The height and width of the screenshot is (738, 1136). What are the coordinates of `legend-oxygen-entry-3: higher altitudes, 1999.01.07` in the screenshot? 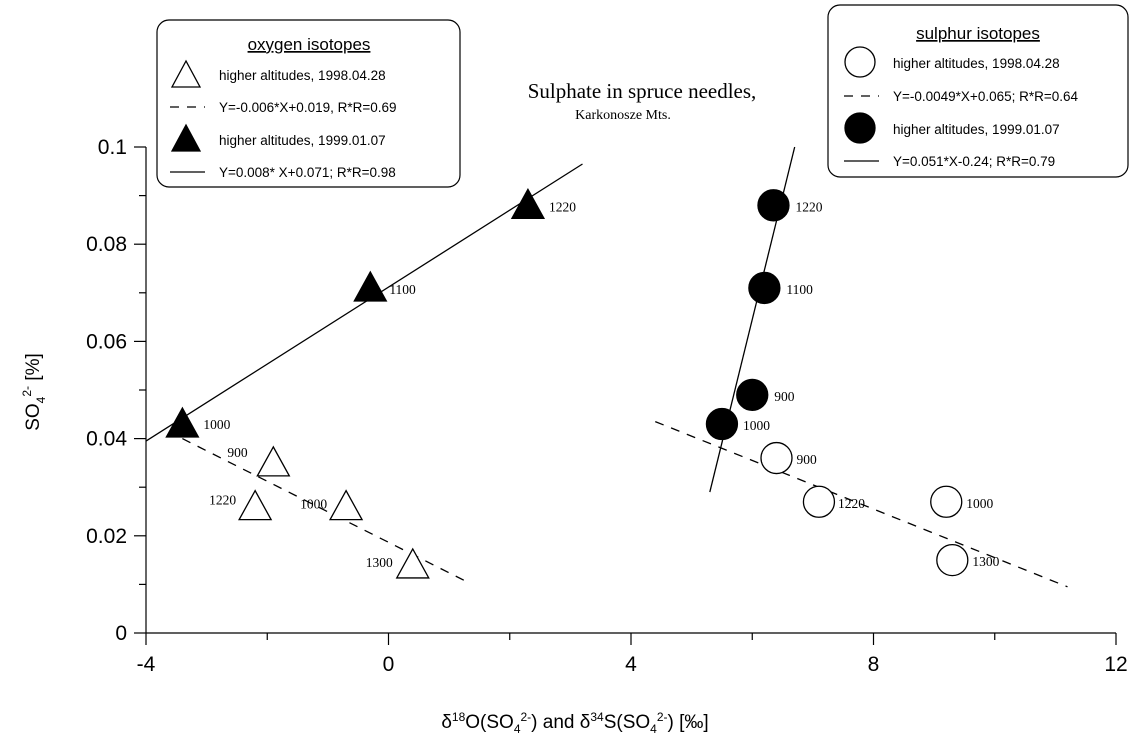 It's located at (302, 140).